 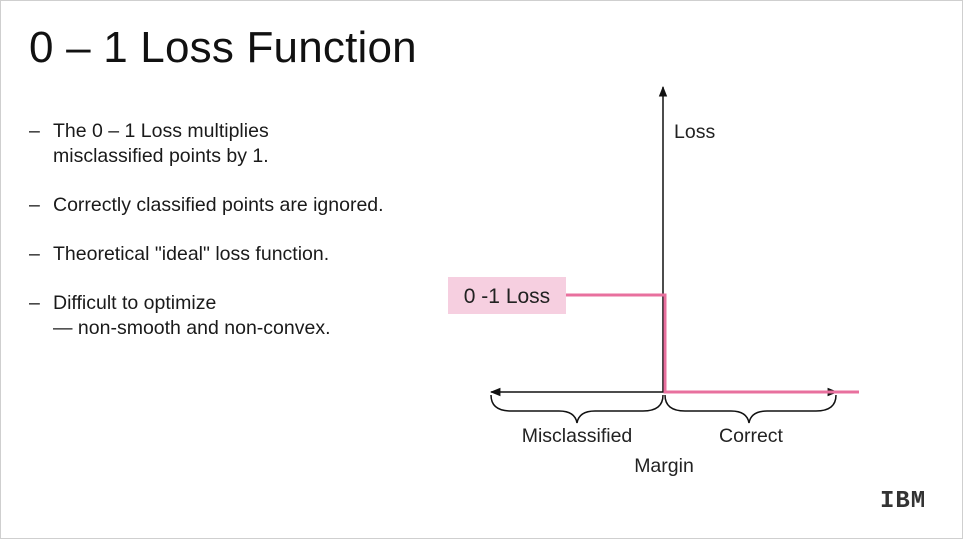 What do you see at coordinates (712, 343) in the screenshot?
I see `zero-one-loss-curve` at bounding box center [712, 343].